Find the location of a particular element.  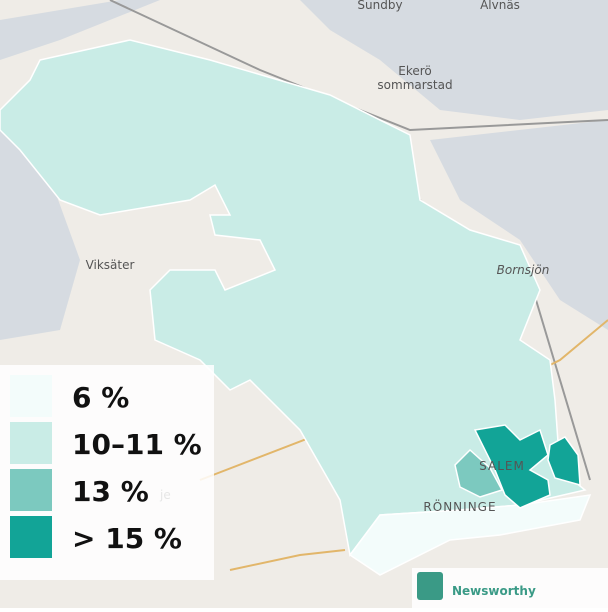

legend-label: > 15 % is located at coordinates (127, 538).